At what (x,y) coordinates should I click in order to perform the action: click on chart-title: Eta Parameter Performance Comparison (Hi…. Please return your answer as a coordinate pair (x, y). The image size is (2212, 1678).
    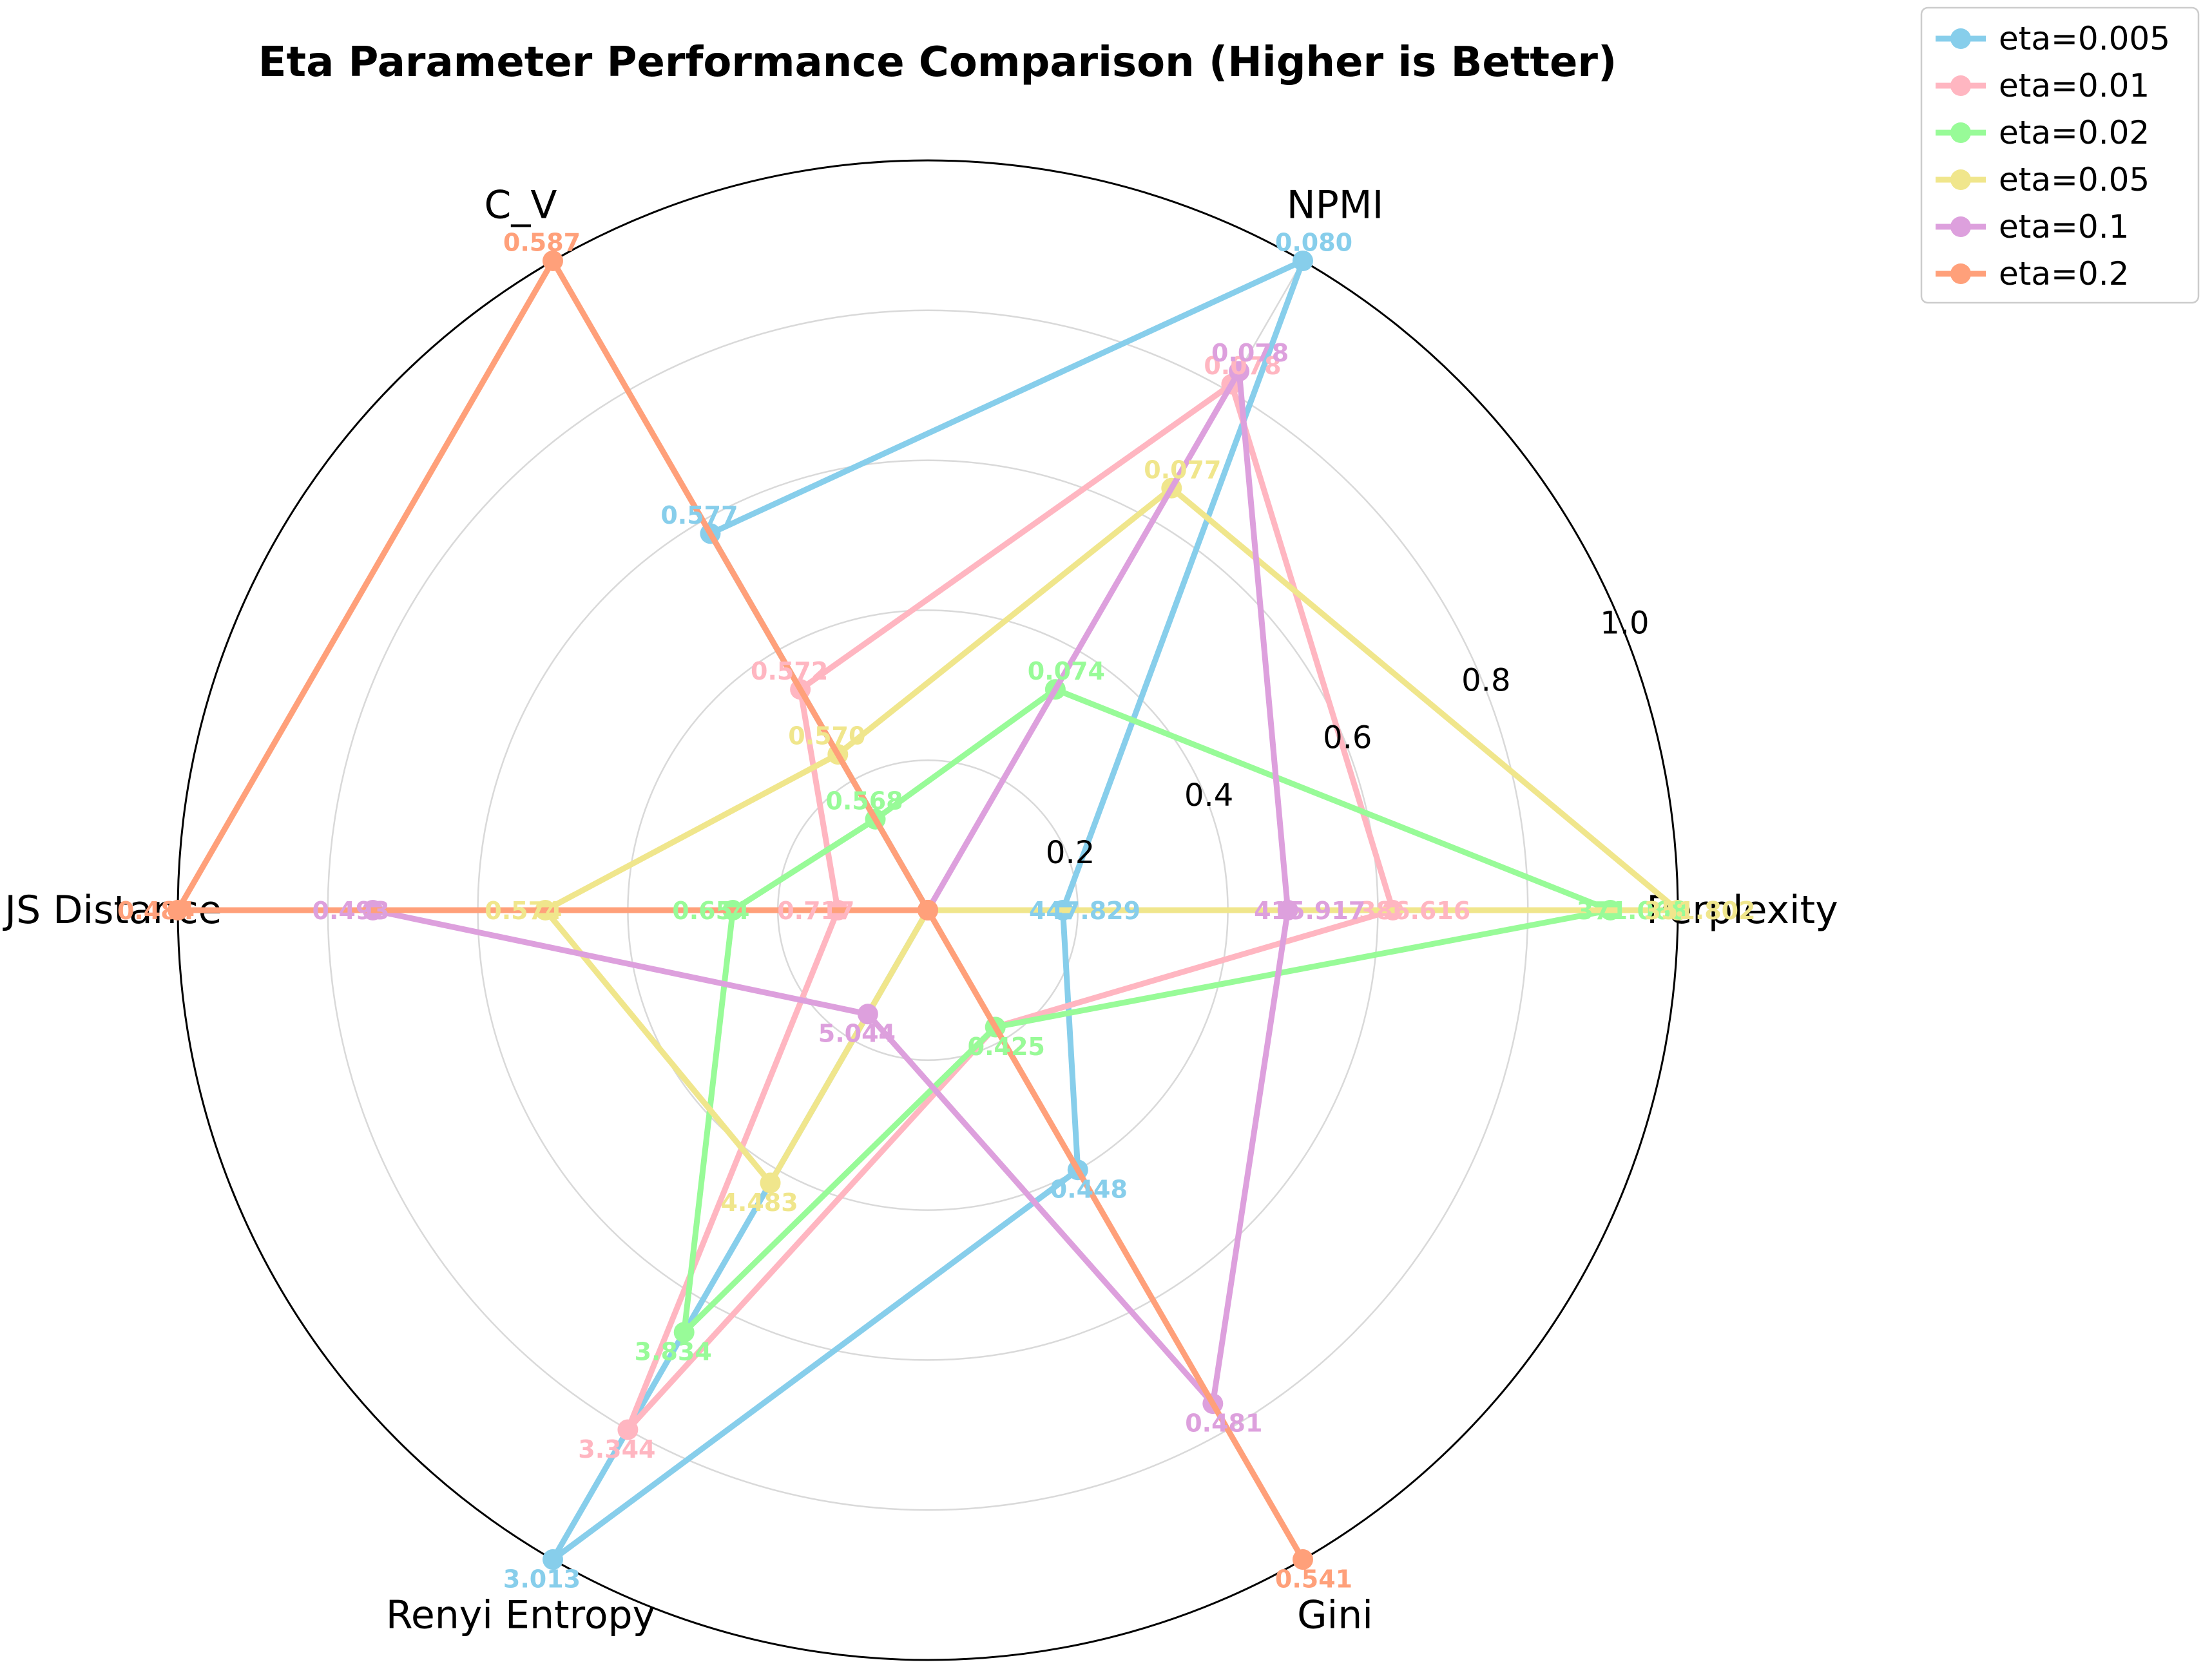
    Looking at the image, I should click on (937, 62).